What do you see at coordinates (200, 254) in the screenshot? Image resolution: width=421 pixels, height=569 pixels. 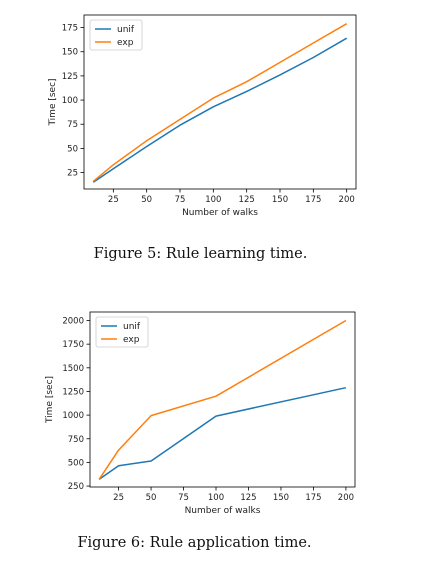 I see `figure-5-caption: Figure 5: Rule learning time.` at bounding box center [200, 254].